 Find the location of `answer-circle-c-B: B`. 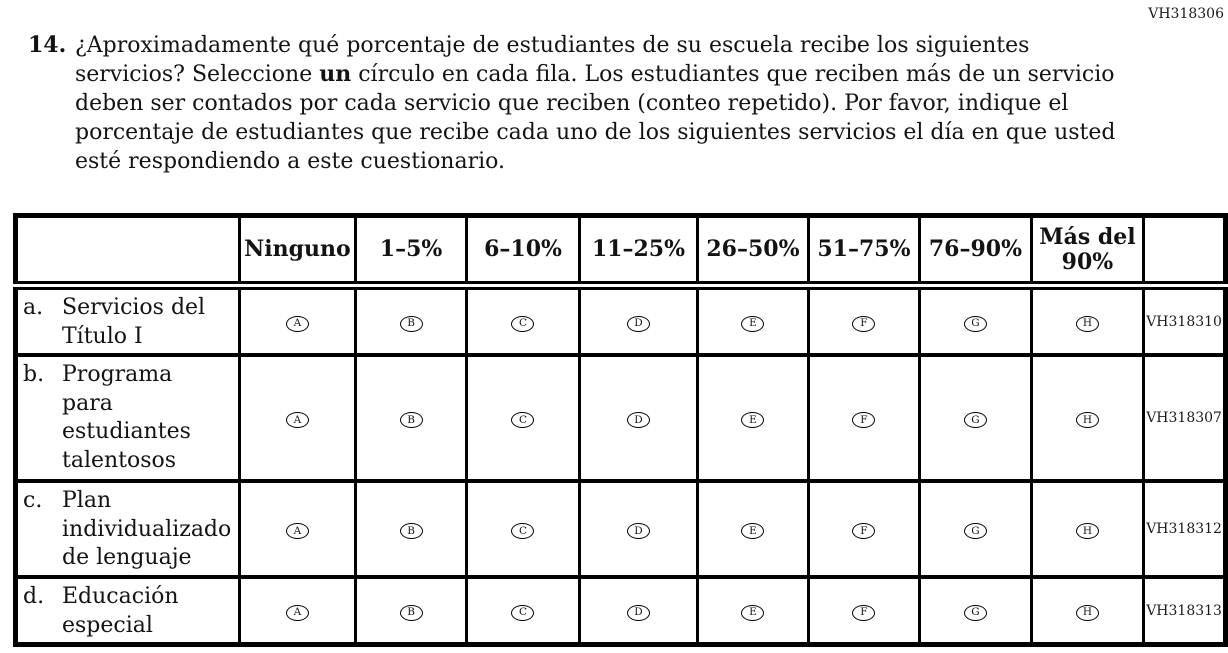

answer-circle-c-B: B is located at coordinates (411, 531).